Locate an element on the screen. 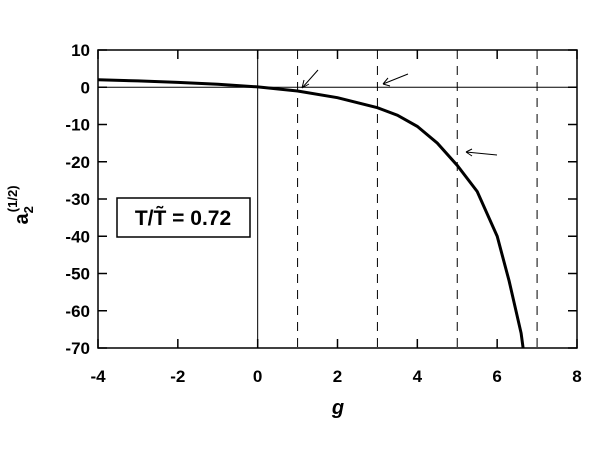  annotation-box is located at coordinates (183, 217).